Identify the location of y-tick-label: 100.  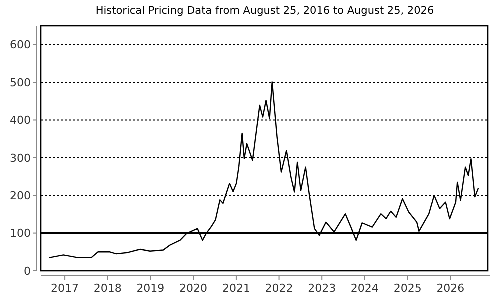
(20, 233).